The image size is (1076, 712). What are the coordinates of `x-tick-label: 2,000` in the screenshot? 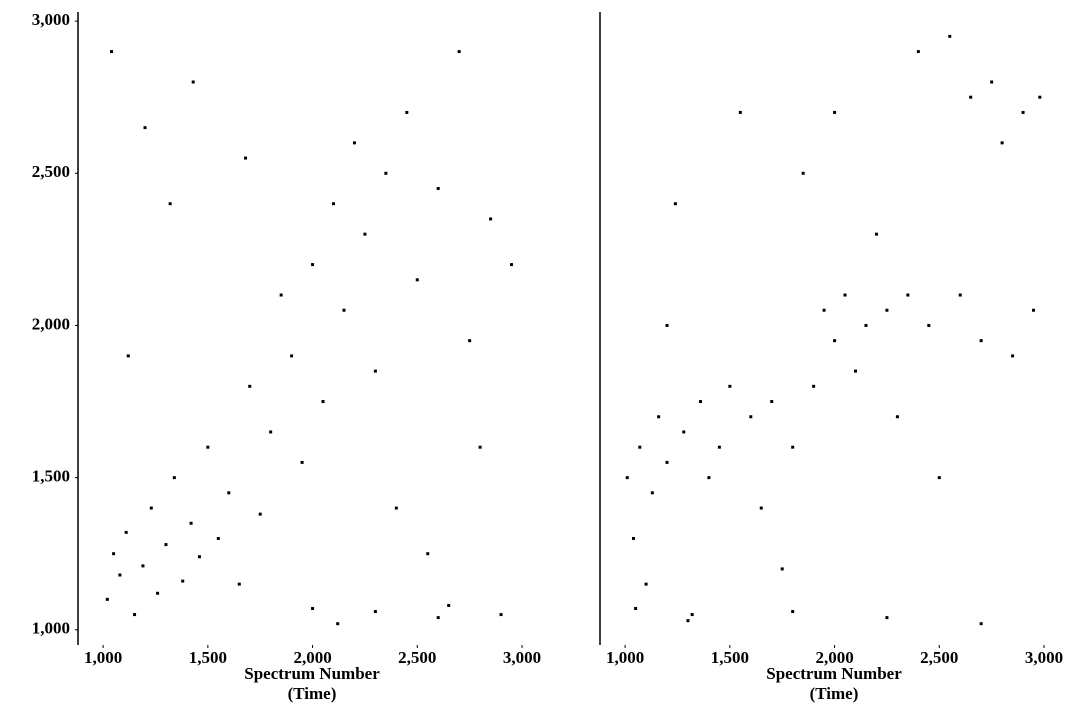 It's located at (312, 657).